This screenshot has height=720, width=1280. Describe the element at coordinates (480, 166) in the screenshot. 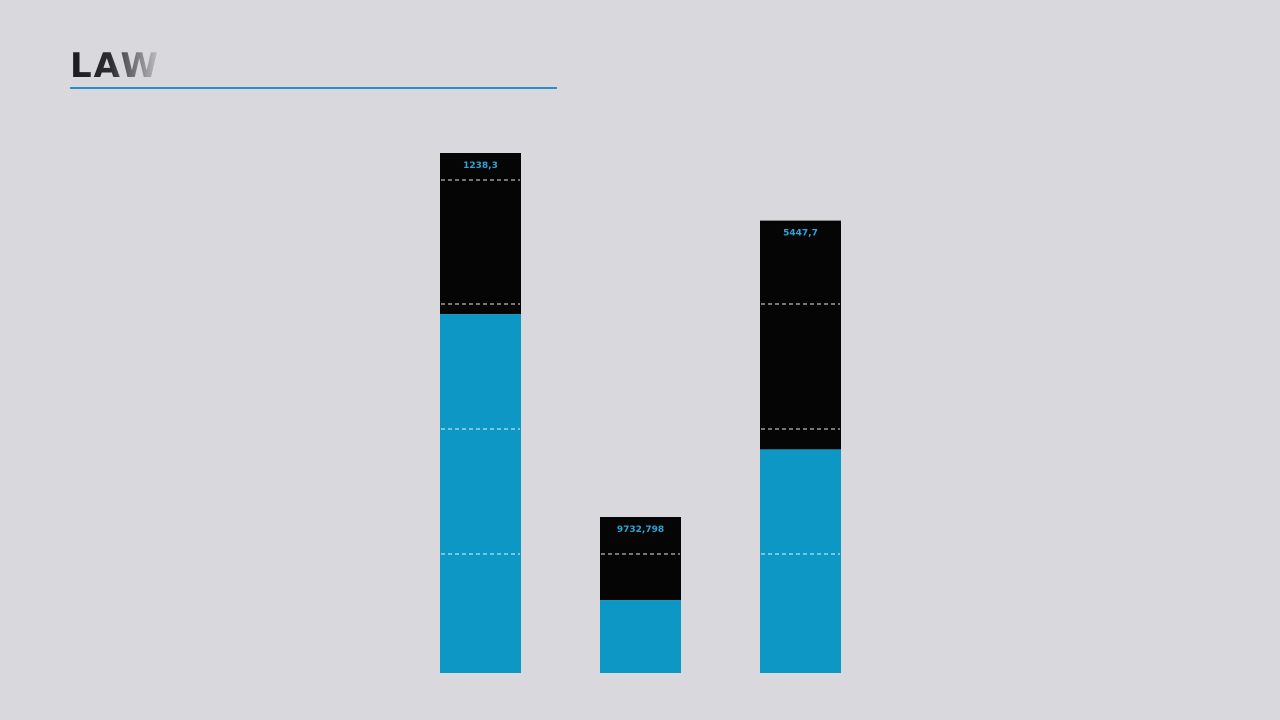

I see `bar-value-label: 1238,3` at that location.